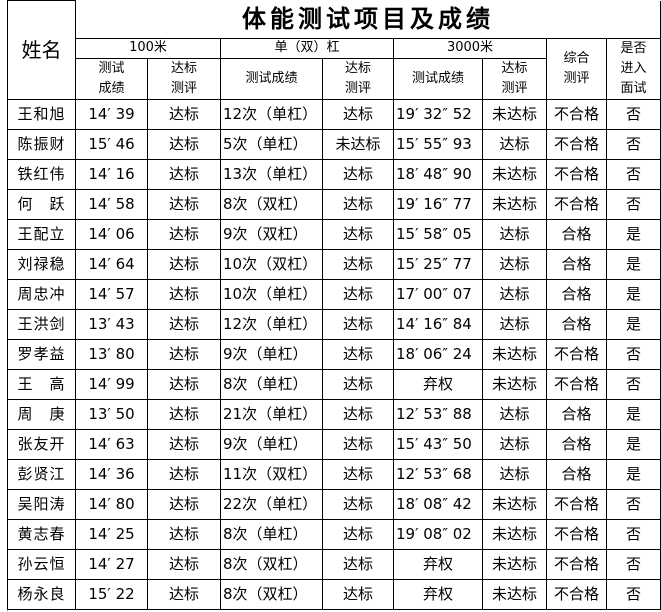 This screenshot has width=661, height=612. Describe the element at coordinates (358, 78) in the screenshot. I see `header-bar-eval: 达标测评` at that location.